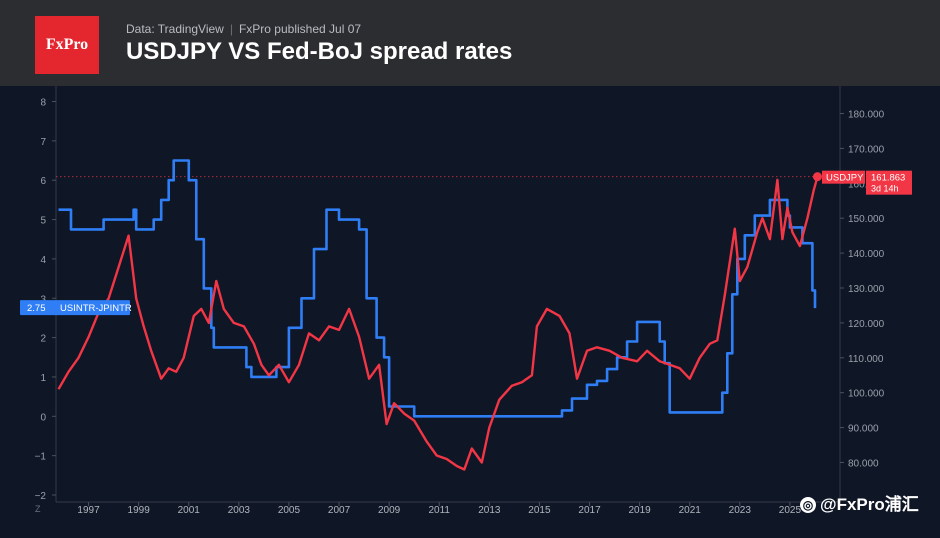  What do you see at coordinates (589, 510) in the screenshot?
I see `x-axis-tick-label: 2017` at bounding box center [589, 510].